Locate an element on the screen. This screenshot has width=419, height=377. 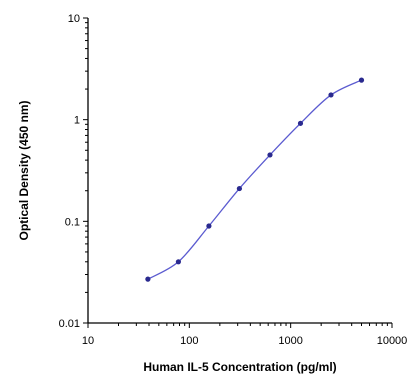
x-tick-label: 10000 is located at coordinates (392, 341).